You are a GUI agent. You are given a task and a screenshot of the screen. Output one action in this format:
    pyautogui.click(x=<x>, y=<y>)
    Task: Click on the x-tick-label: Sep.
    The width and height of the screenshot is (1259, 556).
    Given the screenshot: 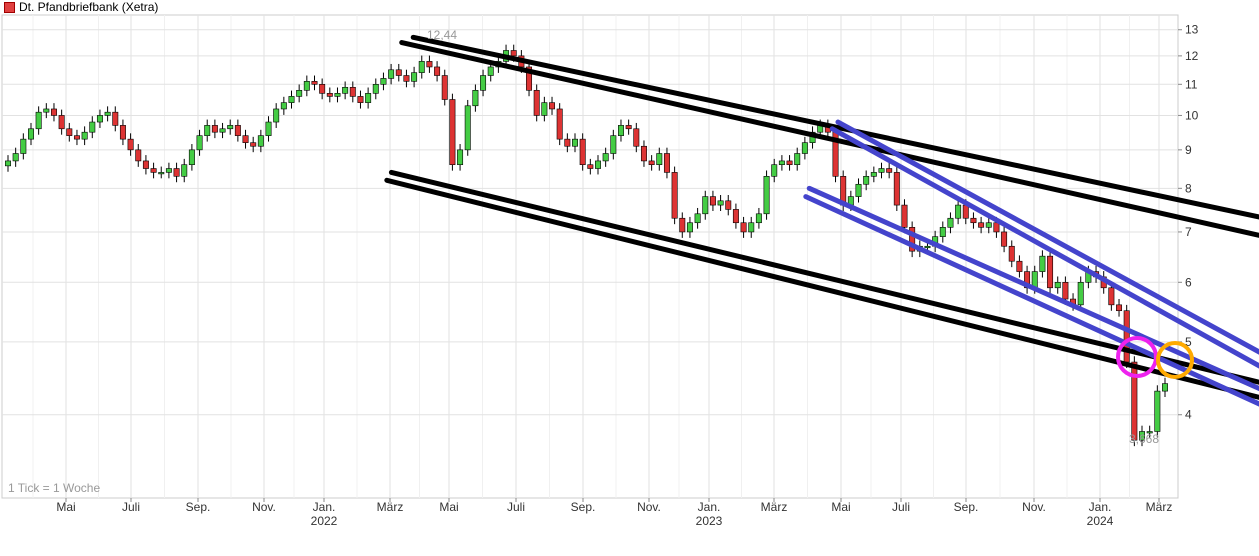 What is the action you would take?
    pyautogui.click(x=198, y=507)
    